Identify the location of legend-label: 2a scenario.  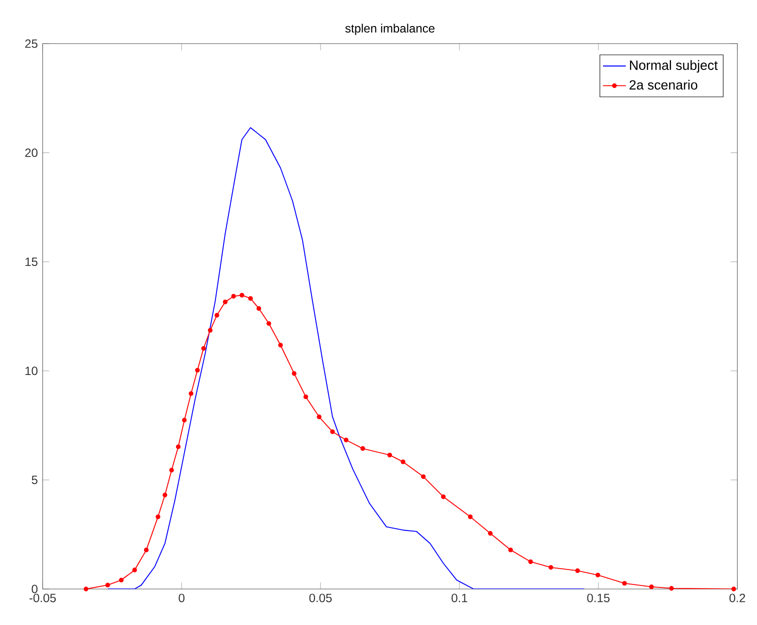
(664, 85).